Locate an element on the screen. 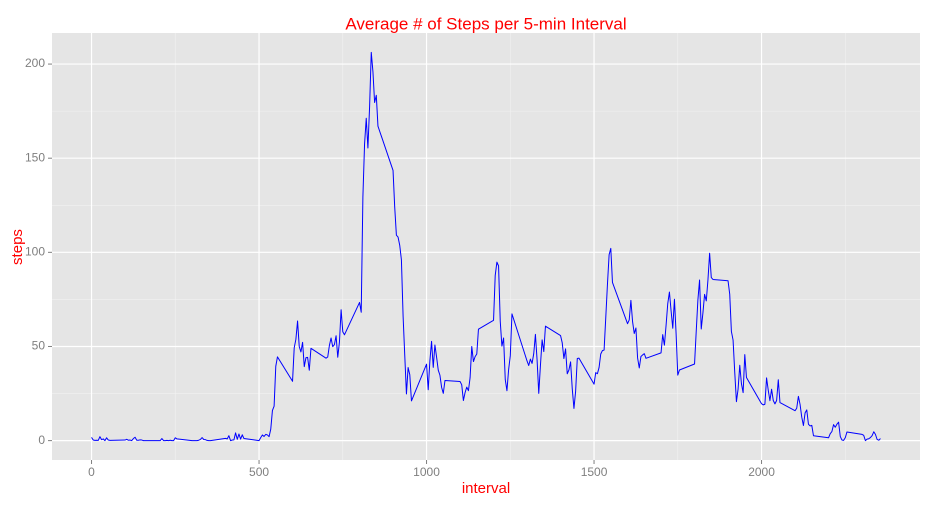 This screenshot has width=936, height=509. x-tick-label: 2000 is located at coordinates (761, 472).